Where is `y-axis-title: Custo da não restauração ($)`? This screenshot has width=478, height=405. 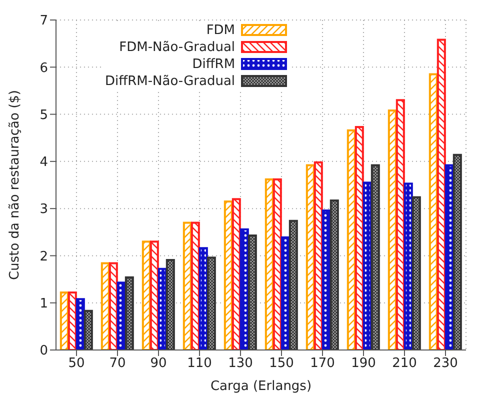
y-axis-title: Custo da não restauração ($) is located at coordinates (15, 185).